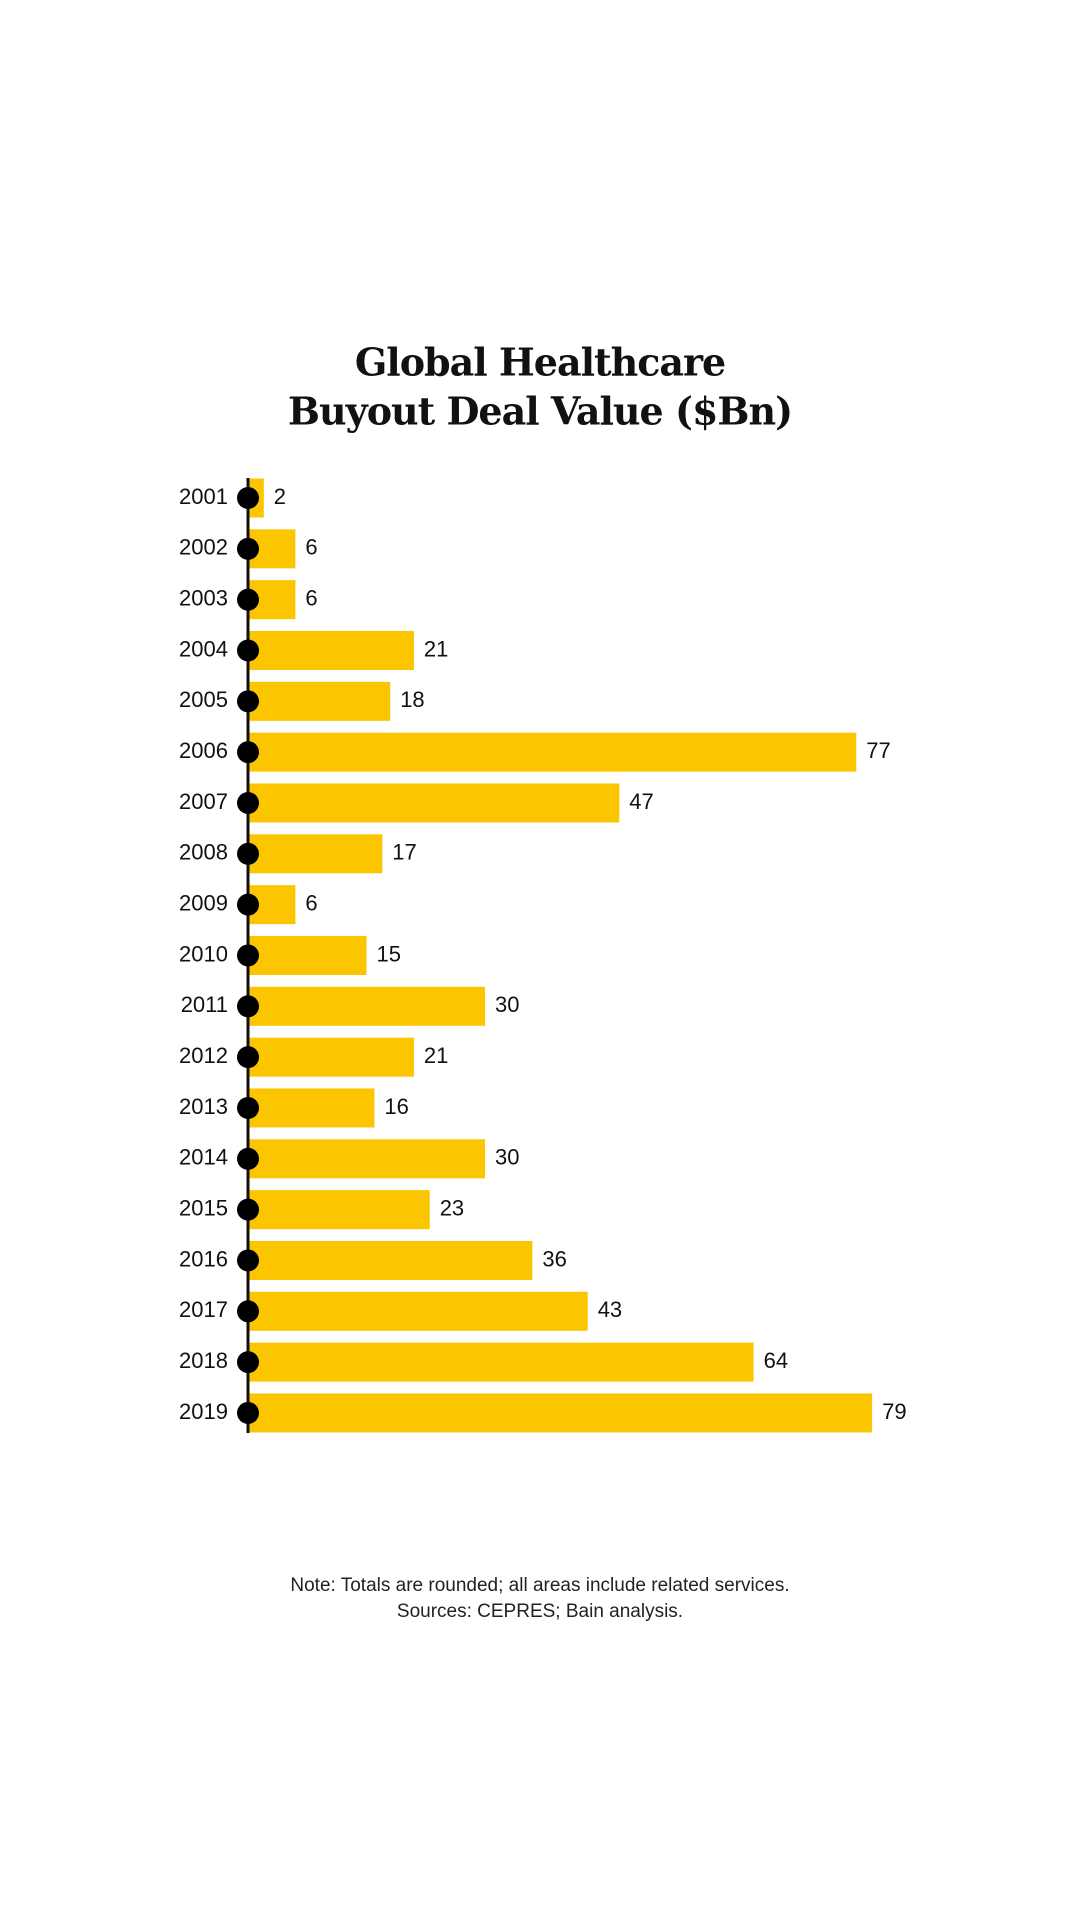 This screenshot has height=1920, width=1080. What do you see at coordinates (203, 902) in the screenshot?
I see `y-tick-label: 2009` at bounding box center [203, 902].